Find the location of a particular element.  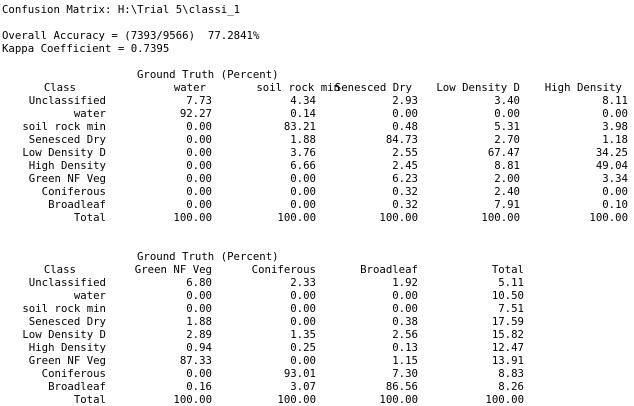

table-cell: 8.81 is located at coordinates (507, 165).